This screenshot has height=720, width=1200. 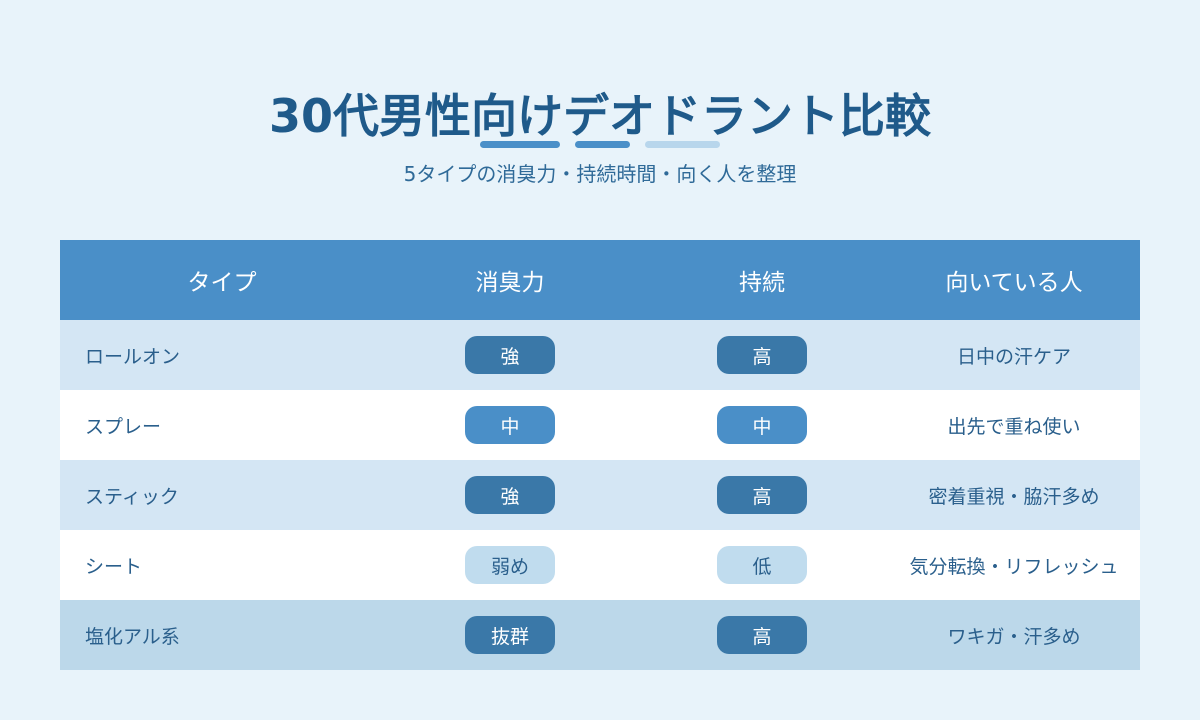 I want to click on rating-badge: 弱め, so click(x=510, y=565).